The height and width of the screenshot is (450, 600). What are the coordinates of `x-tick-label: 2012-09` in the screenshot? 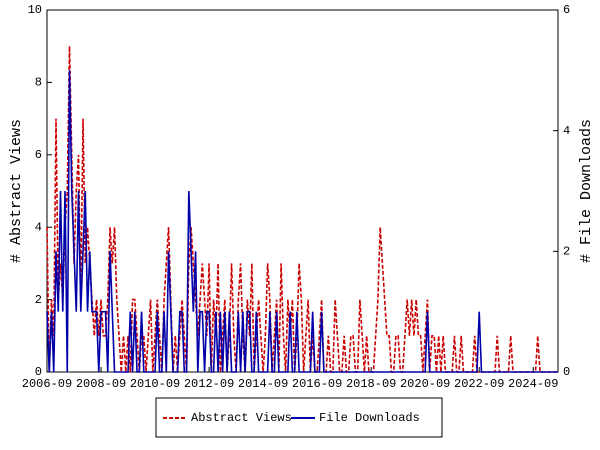 It's located at (209, 384).